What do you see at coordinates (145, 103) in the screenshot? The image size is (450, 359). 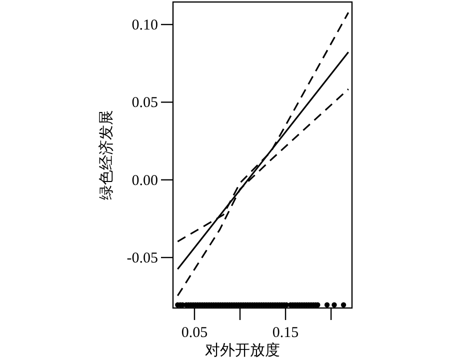 I see `y-tick-label: 0.05` at bounding box center [145, 103].